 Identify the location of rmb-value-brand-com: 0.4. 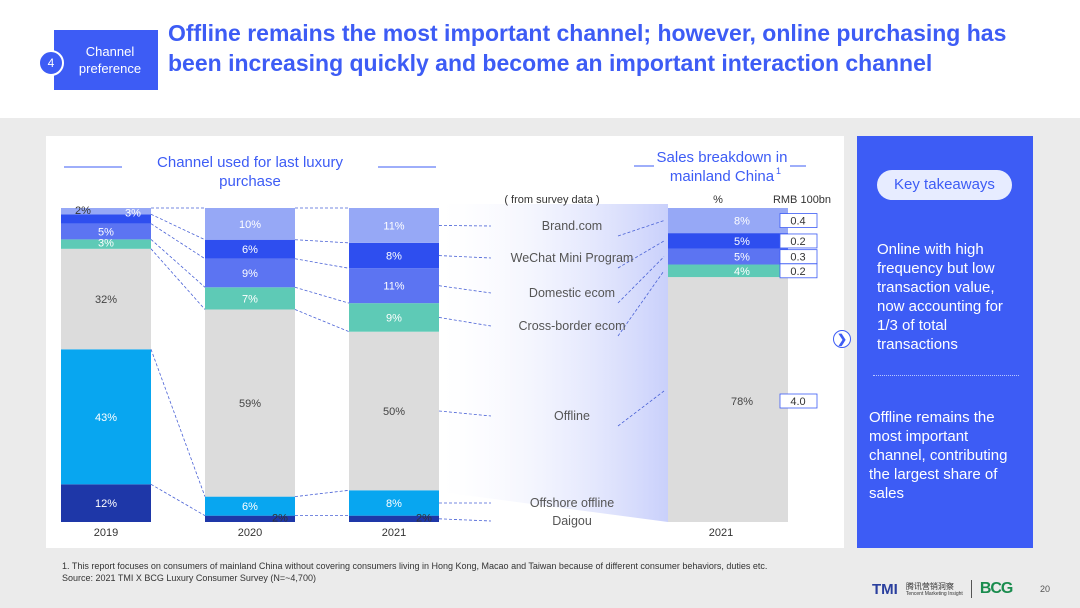
(797, 222).